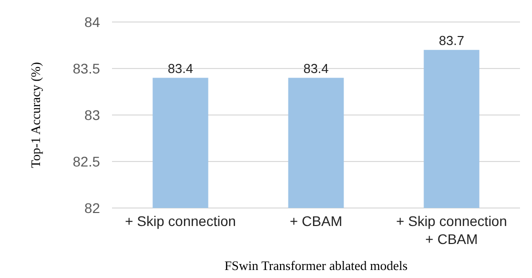  Describe the element at coordinates (451, 230) in the screenshot. I see `x-tick-label: + Skip connection + CBAM` at that location.